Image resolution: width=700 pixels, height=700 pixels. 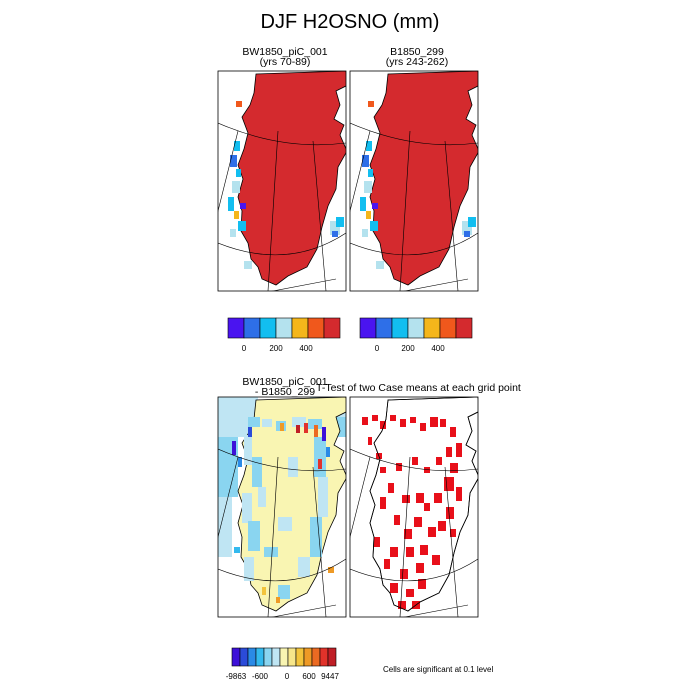 What do you see at coordinates (423, 504) in the screenshot?
I see `panel4-overlay-coastline` at bounding box center [423, 504].